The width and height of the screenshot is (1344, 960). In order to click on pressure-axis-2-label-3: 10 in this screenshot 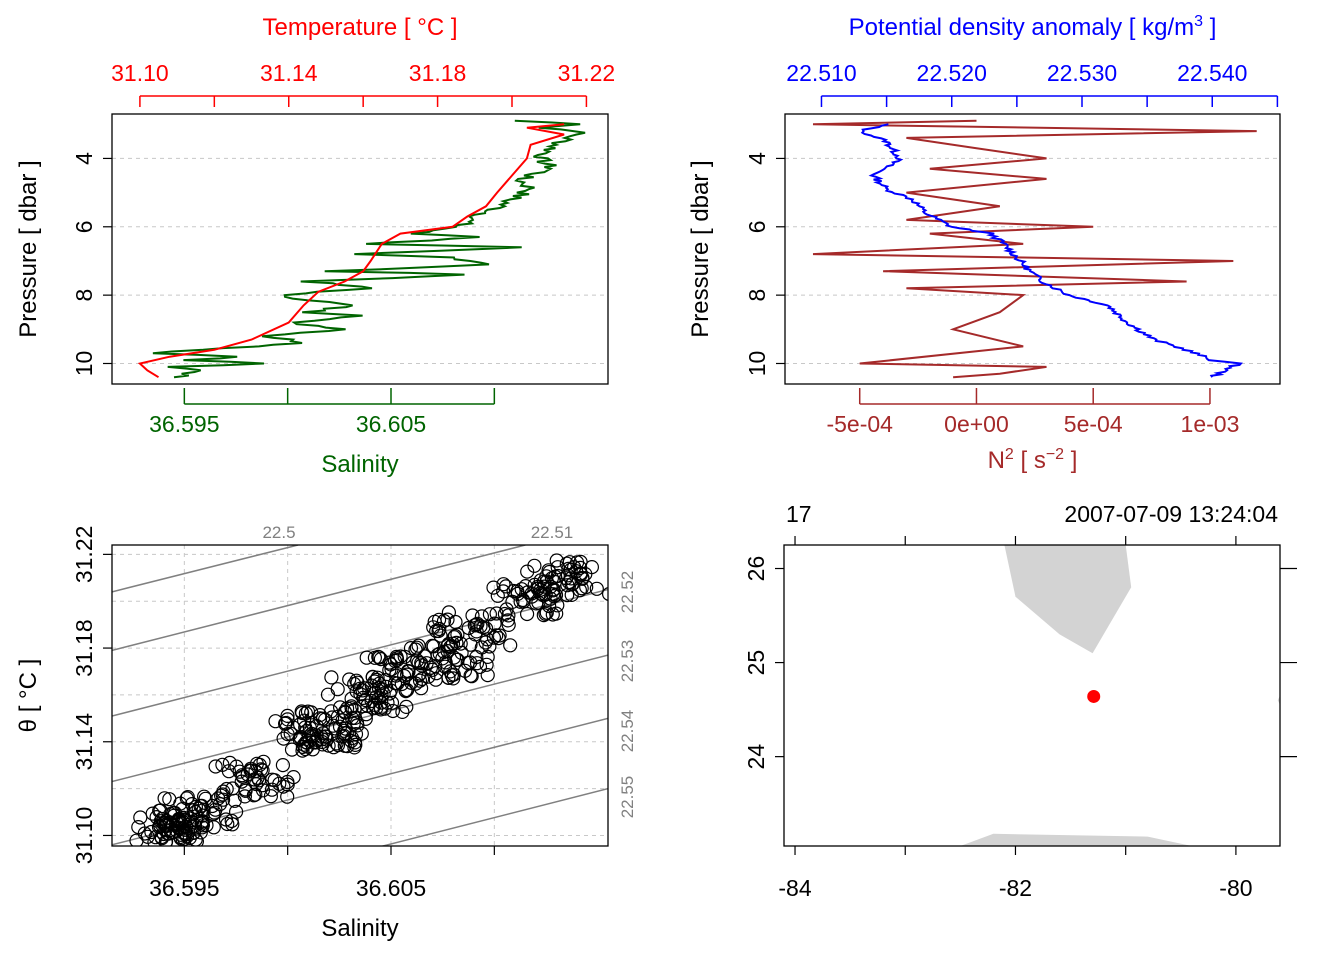, I will do `click(757, 364)`.